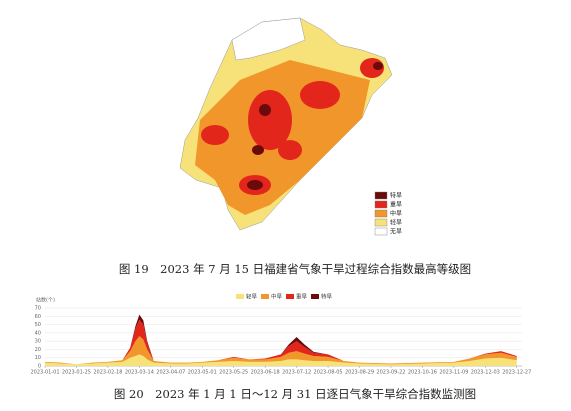 This screenshot has width=571, height=411. I want to click on x-tick-label: 2023-11-09, so click(453, 373).